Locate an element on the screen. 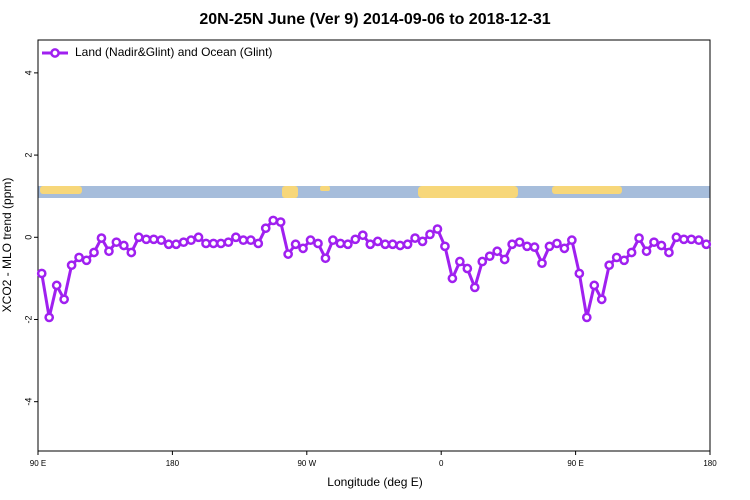  y-tick-label: 4 is located at coordinates (28, 72).